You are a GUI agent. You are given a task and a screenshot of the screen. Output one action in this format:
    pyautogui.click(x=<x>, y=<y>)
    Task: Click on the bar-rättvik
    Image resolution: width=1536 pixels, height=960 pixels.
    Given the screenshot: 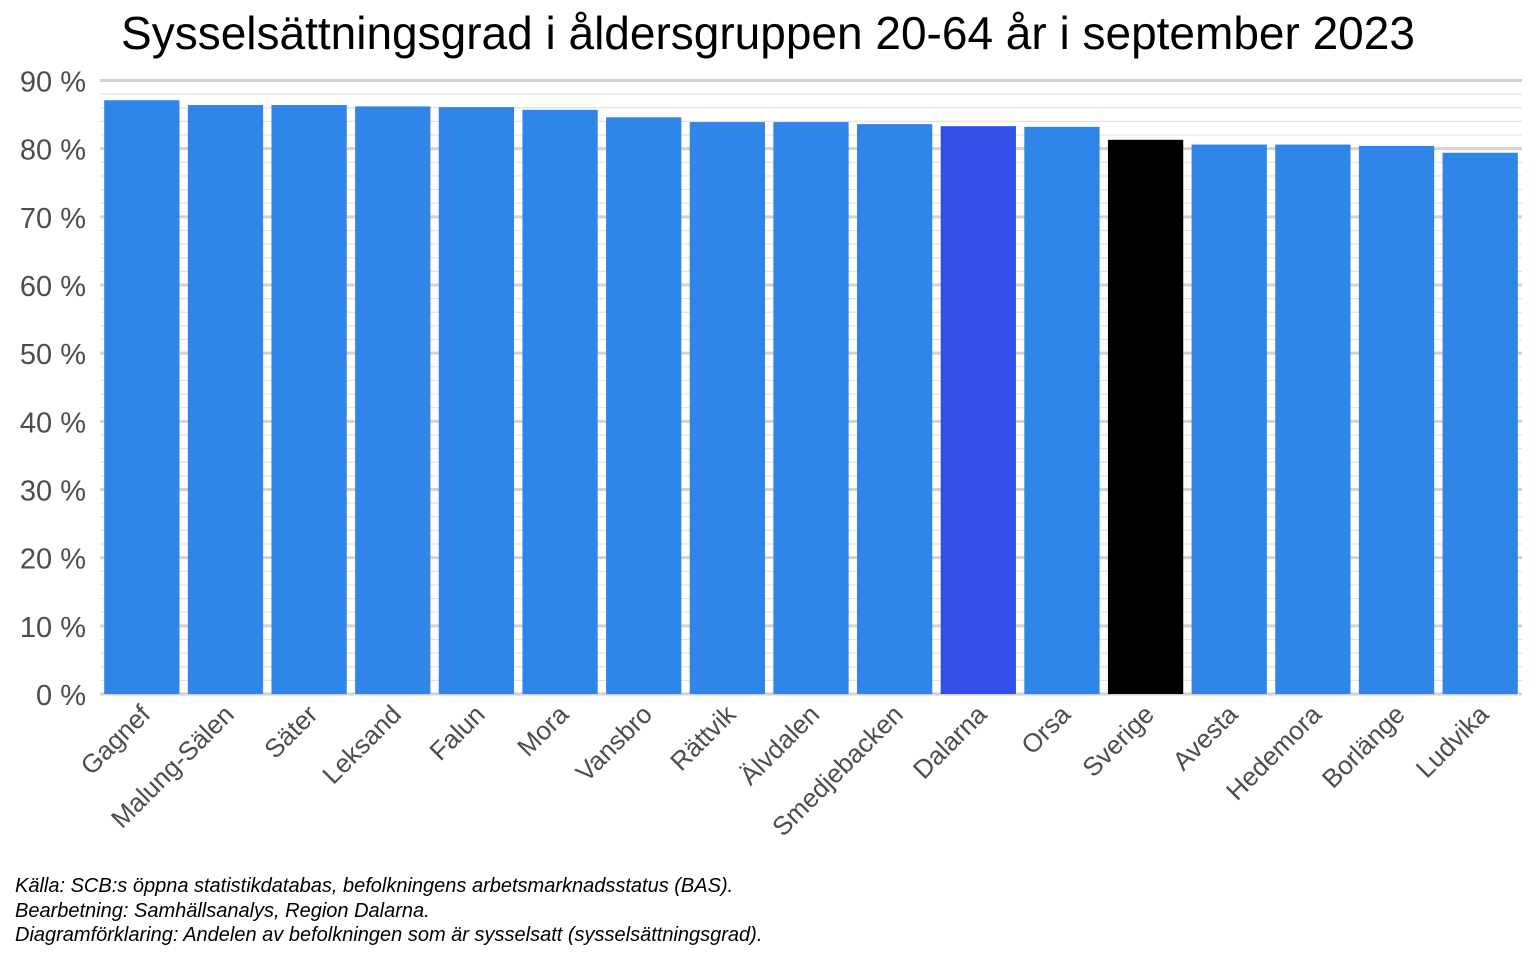 What is the action you would take?
    pyautogui.click(x=727, y=408)
    